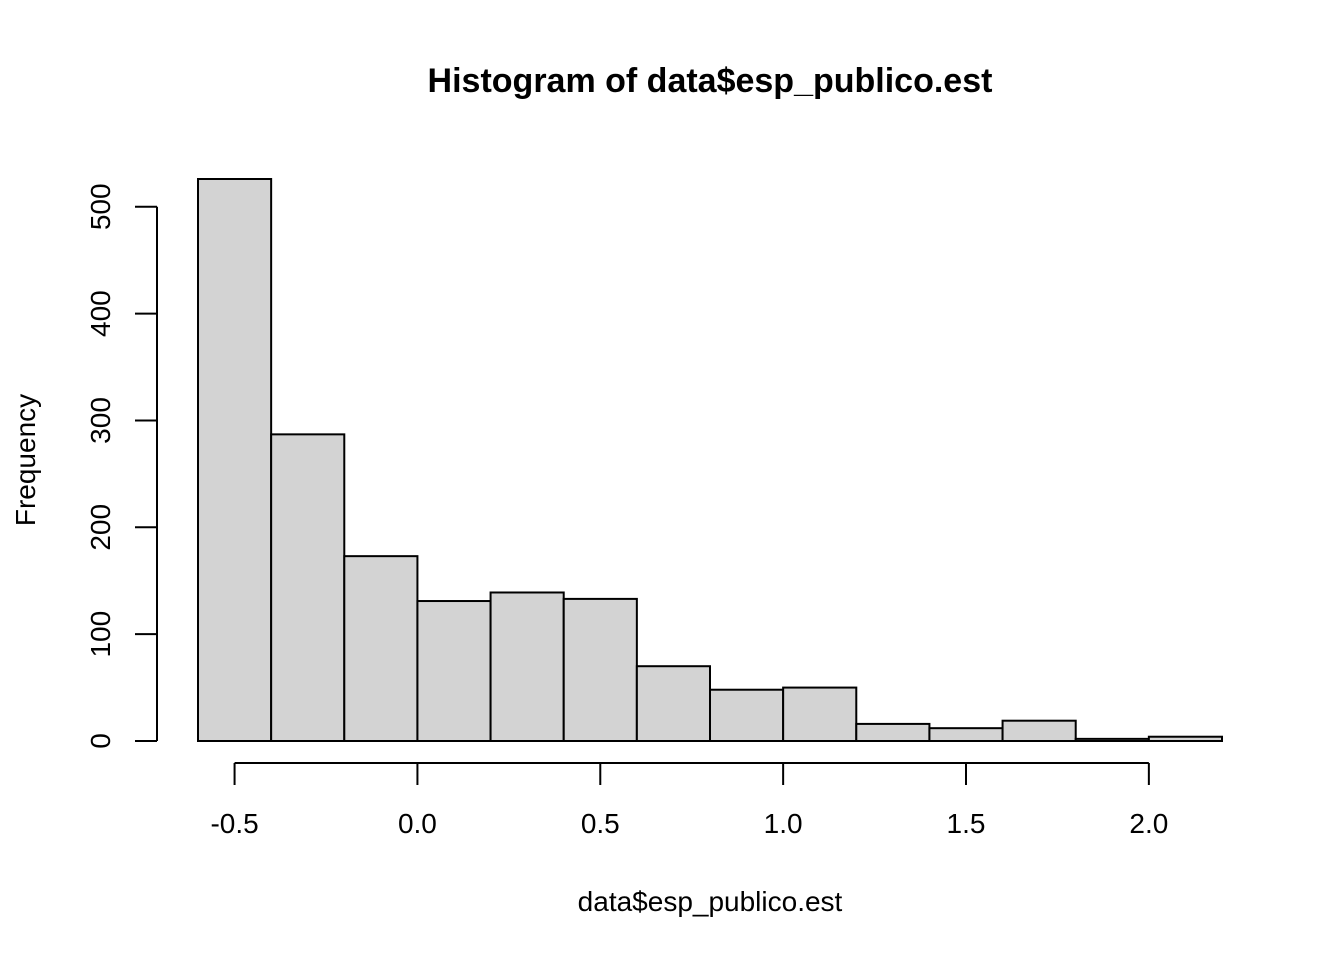 Image resolution: width=1344 pixels, height=965 pixels. I want to click on y-tick-label: 100, so click(100, 634).